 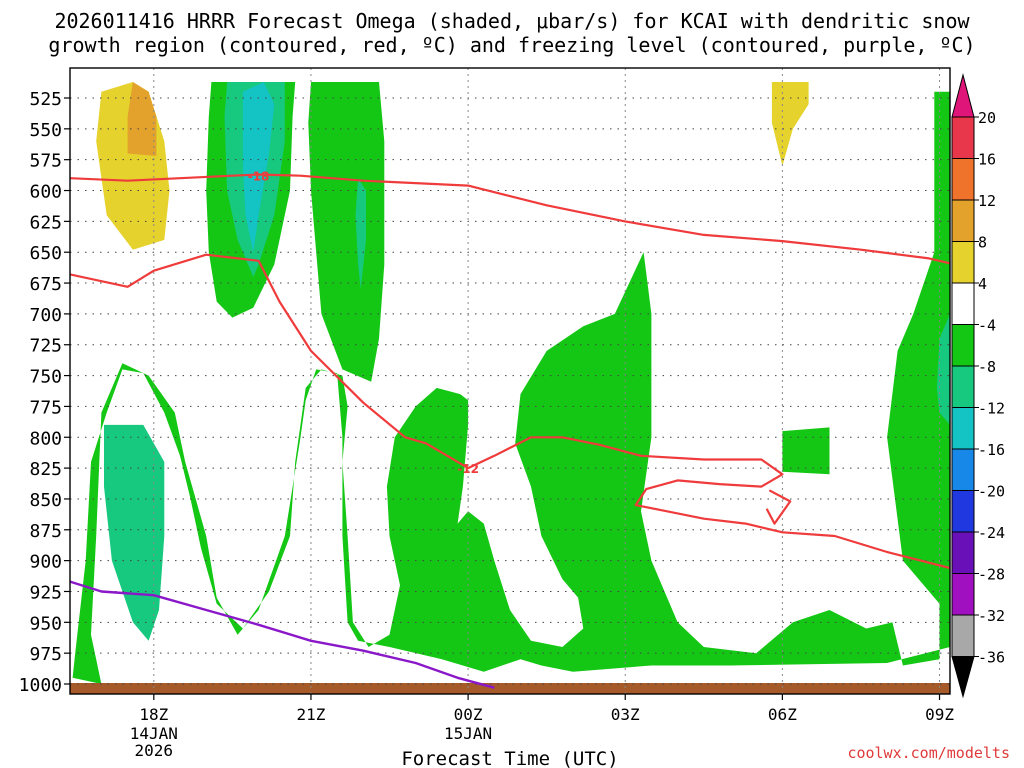 I want to click on colorbar-label: -20, so click(x=991, y=492).